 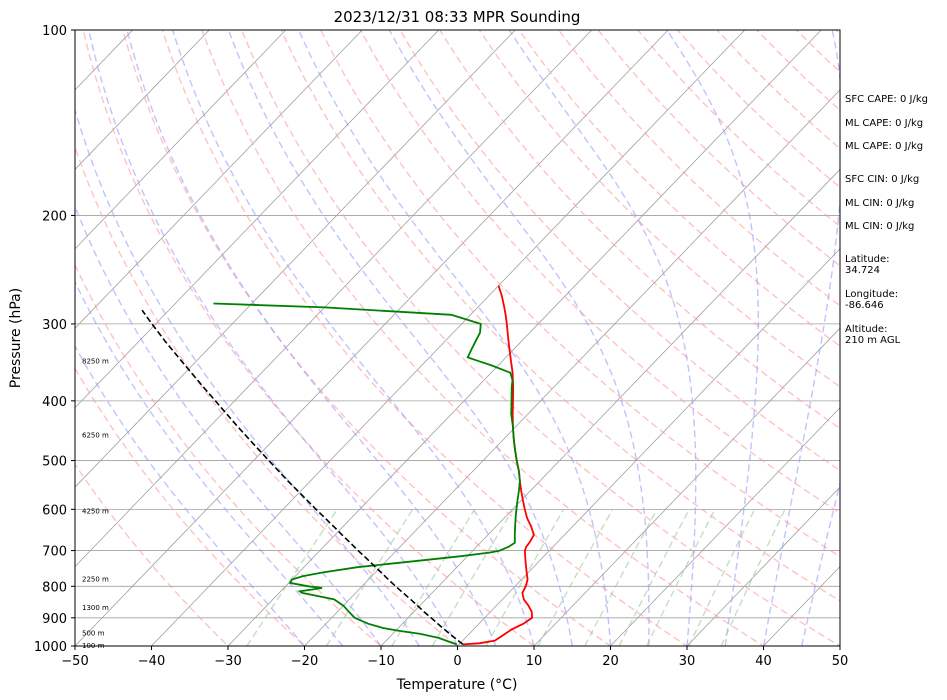 I want to click on x-tick-label: 0, so click(x=457, y=661).